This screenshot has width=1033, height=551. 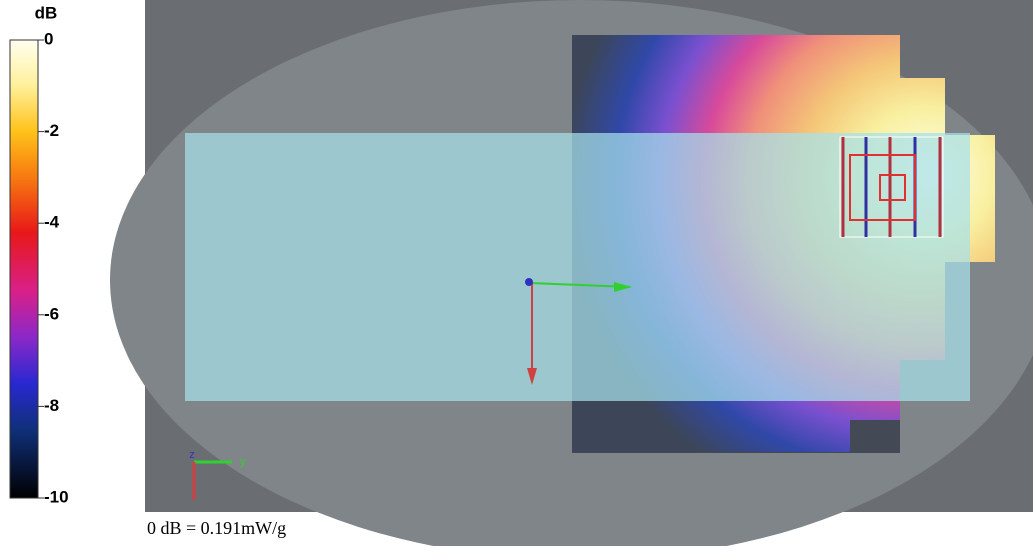 I want to click on colorbar, so click(x=24, y=269).